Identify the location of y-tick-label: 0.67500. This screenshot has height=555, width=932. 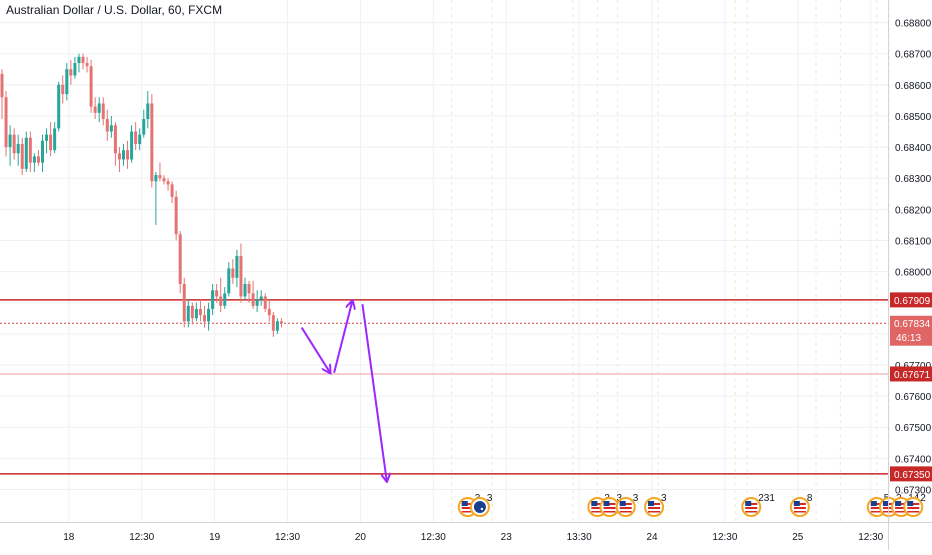
(913, 428).